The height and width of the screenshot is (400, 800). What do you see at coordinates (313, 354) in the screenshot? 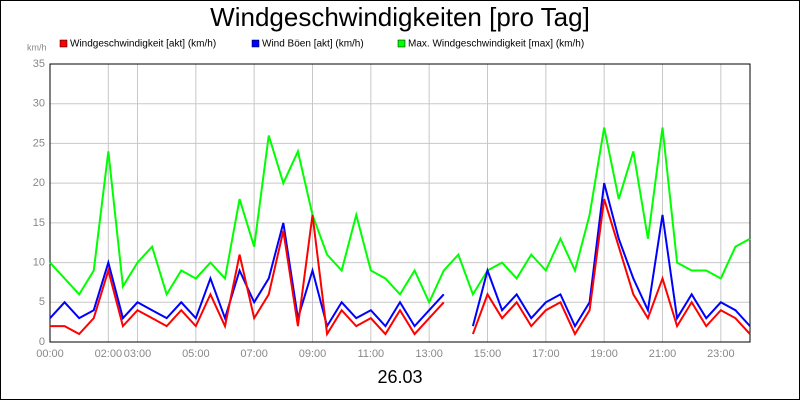
I see `x-tick-label: 09:00` at bounding box center [313, 354].